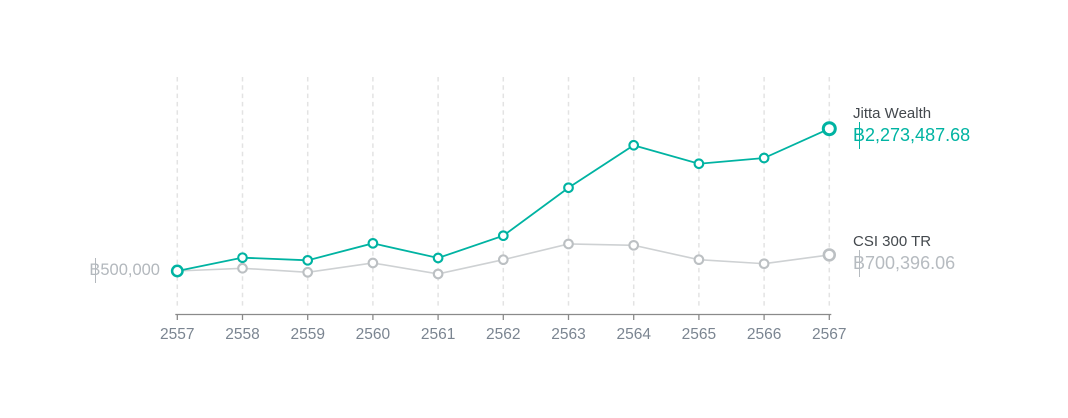 The height and width of the screenshot is (418, 1068). Describe the element at coordinates (892, 241) in the screenshot. I see `series-name-csi-300-tr: CSI 300 TR` at that location.